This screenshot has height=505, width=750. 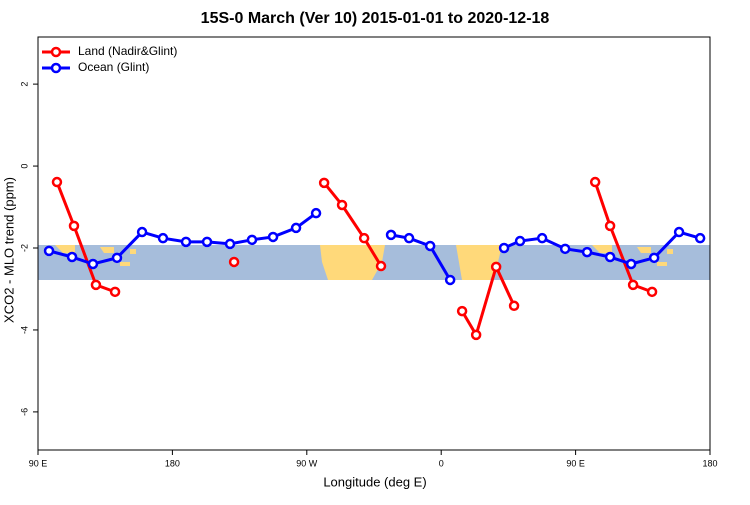 I want to click on y-tick-label: 2, so click(x=24, y=84).